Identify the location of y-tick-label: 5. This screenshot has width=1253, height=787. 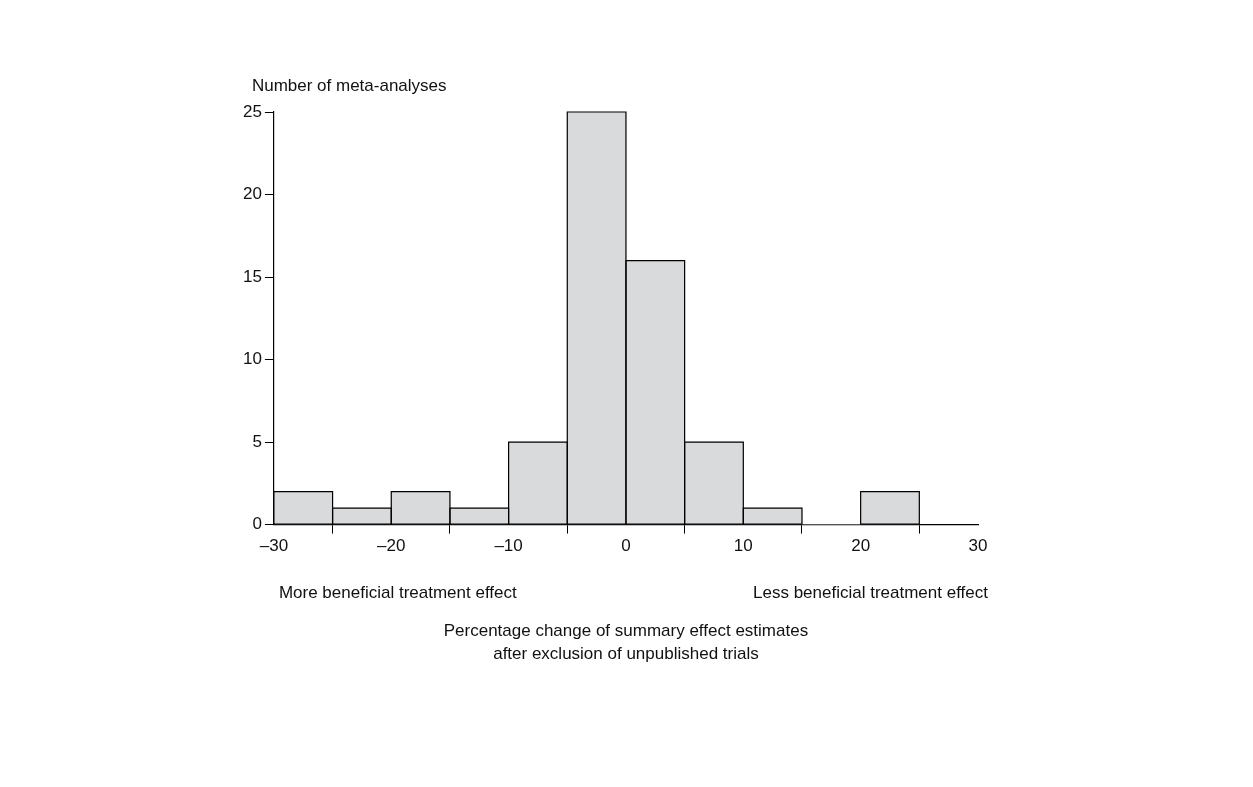
(257, 441).